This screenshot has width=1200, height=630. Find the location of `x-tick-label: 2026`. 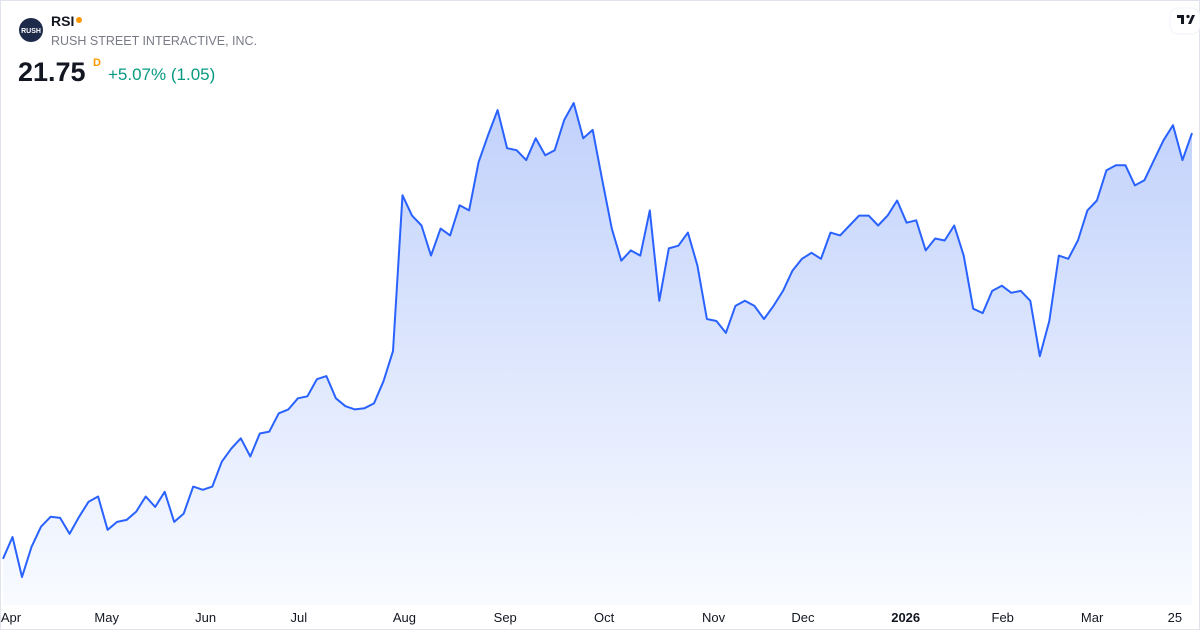

x-tick-label: 2026 is located at coordinates (905, 617).